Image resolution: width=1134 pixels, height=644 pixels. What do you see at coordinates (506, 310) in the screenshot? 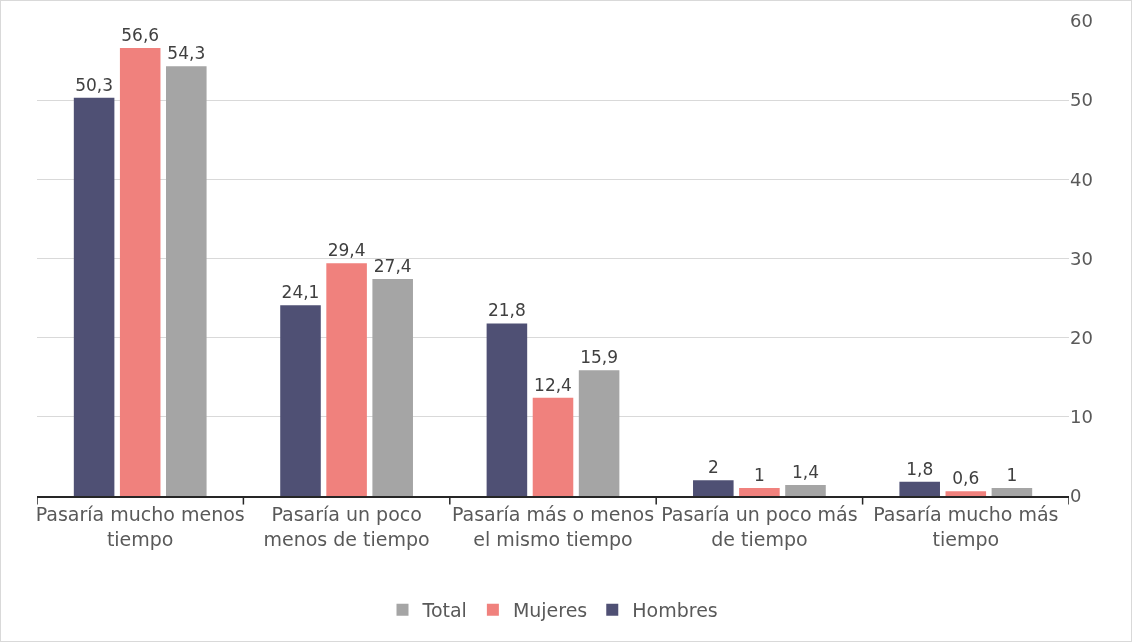
I see `data-label: 21,8` at bounding box center [506, 310].